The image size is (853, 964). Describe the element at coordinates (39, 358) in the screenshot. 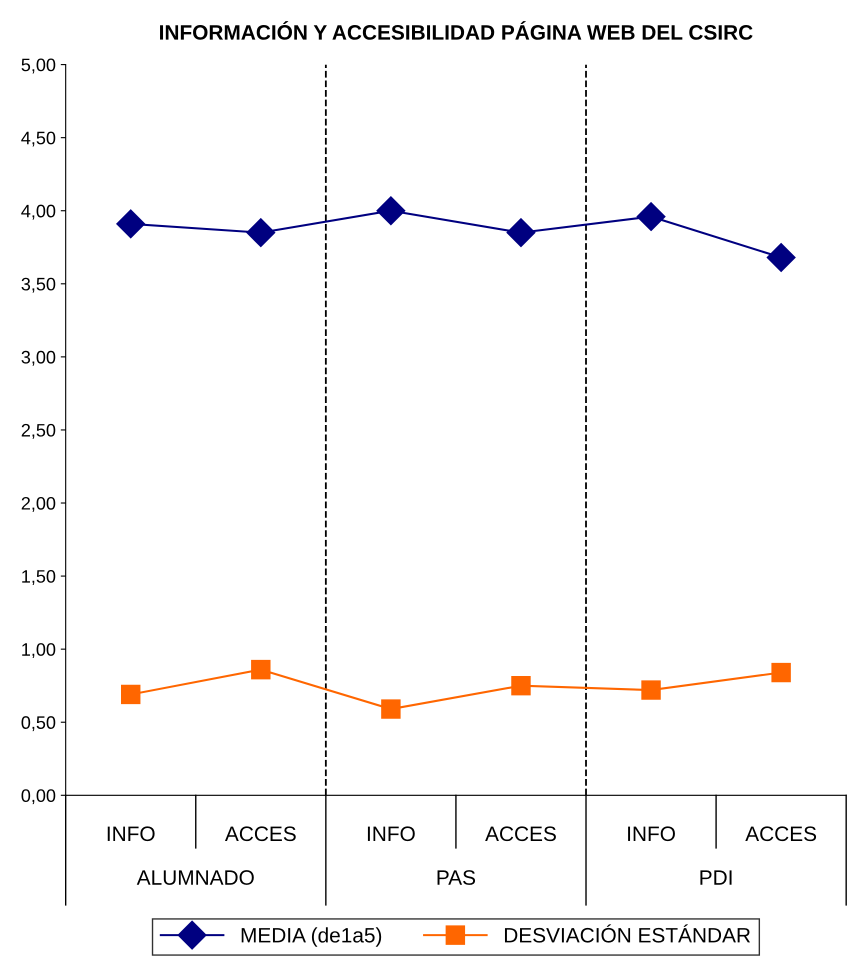

I see `y-tick-label: 3,00` at that location.